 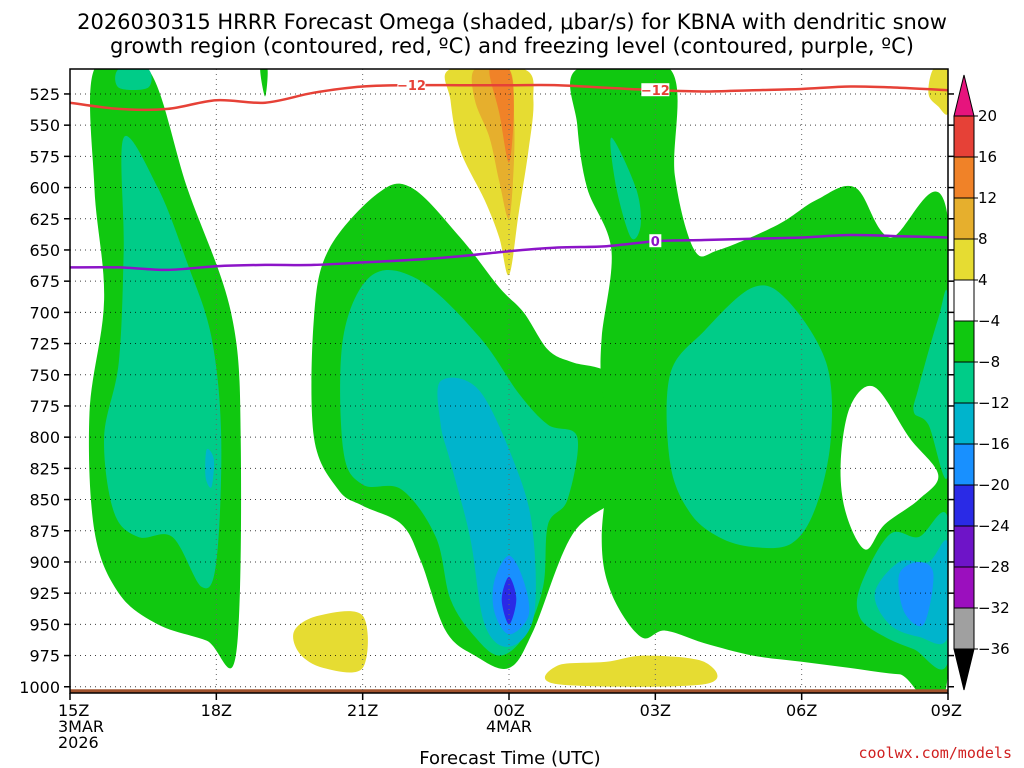 I want to click on y-tick-label: 700, so click(x=44, y=312).